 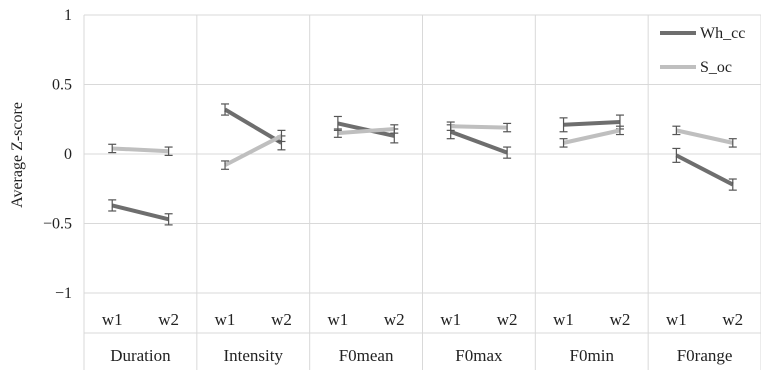 What do you see at coordinates (17, 155) in the screenshot?
I see `y-axis-title: Average Z-score` at bounding box center [17, 155].